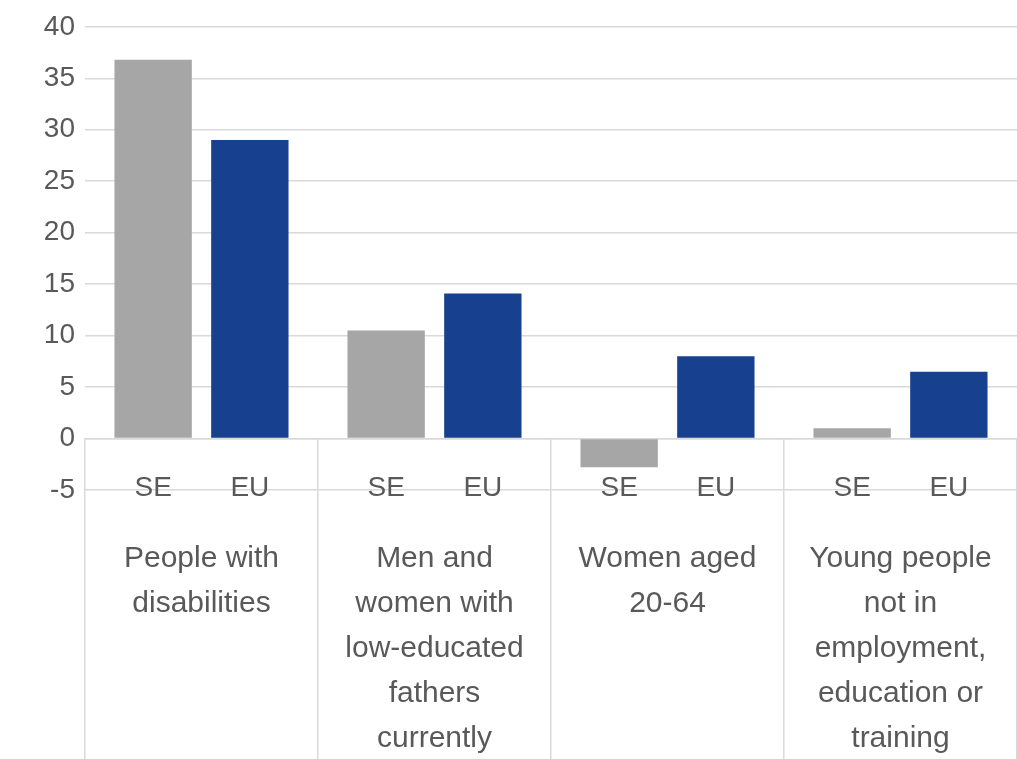  What do you see at coordinates (59, 76) in the screenshot?
I see `y-tick-label: 35` at bounding box center [59, 76].